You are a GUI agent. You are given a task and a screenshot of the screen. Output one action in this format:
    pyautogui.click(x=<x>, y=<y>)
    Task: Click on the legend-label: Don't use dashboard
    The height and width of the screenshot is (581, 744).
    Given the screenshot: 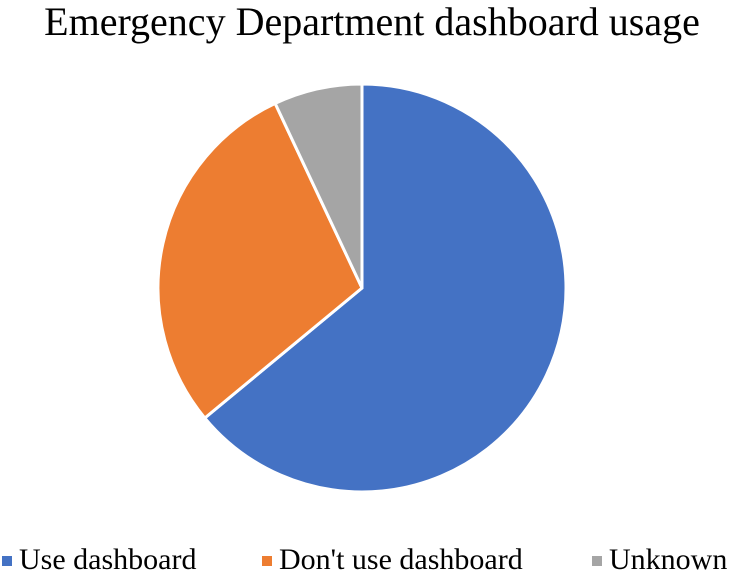 What is the action you would take?
    pyautogui.click(x=401, y=559)
    